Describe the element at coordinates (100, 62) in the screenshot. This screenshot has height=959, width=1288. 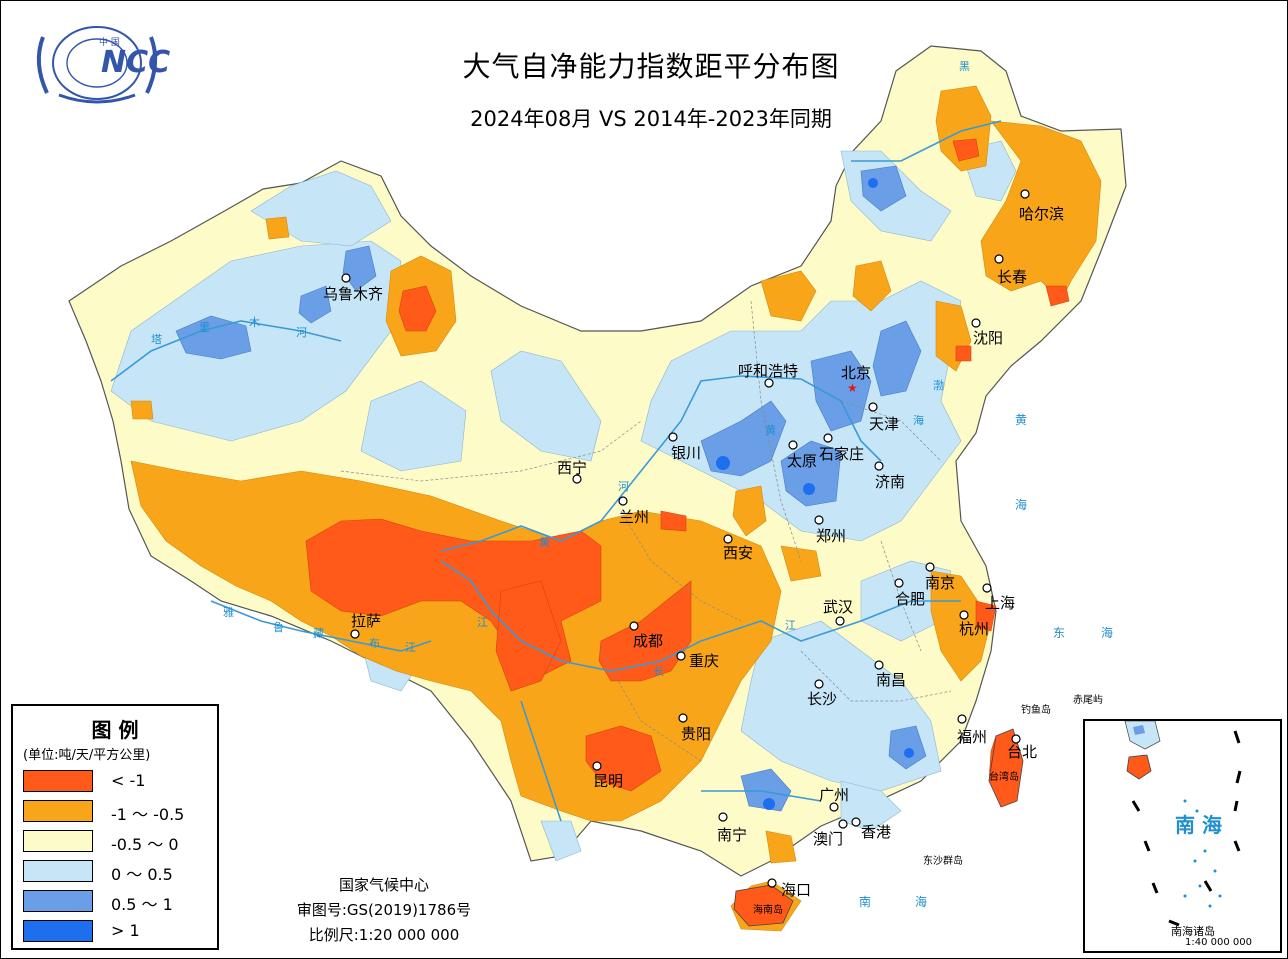
I see `ncc-logo: 中 国 NCC` at that location.